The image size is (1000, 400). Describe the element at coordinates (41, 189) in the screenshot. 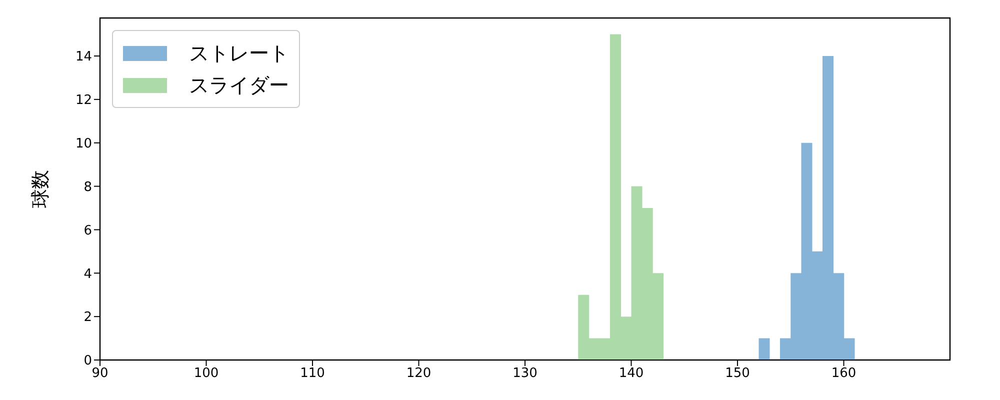

I see `y-axis-title: 球数` at that location.